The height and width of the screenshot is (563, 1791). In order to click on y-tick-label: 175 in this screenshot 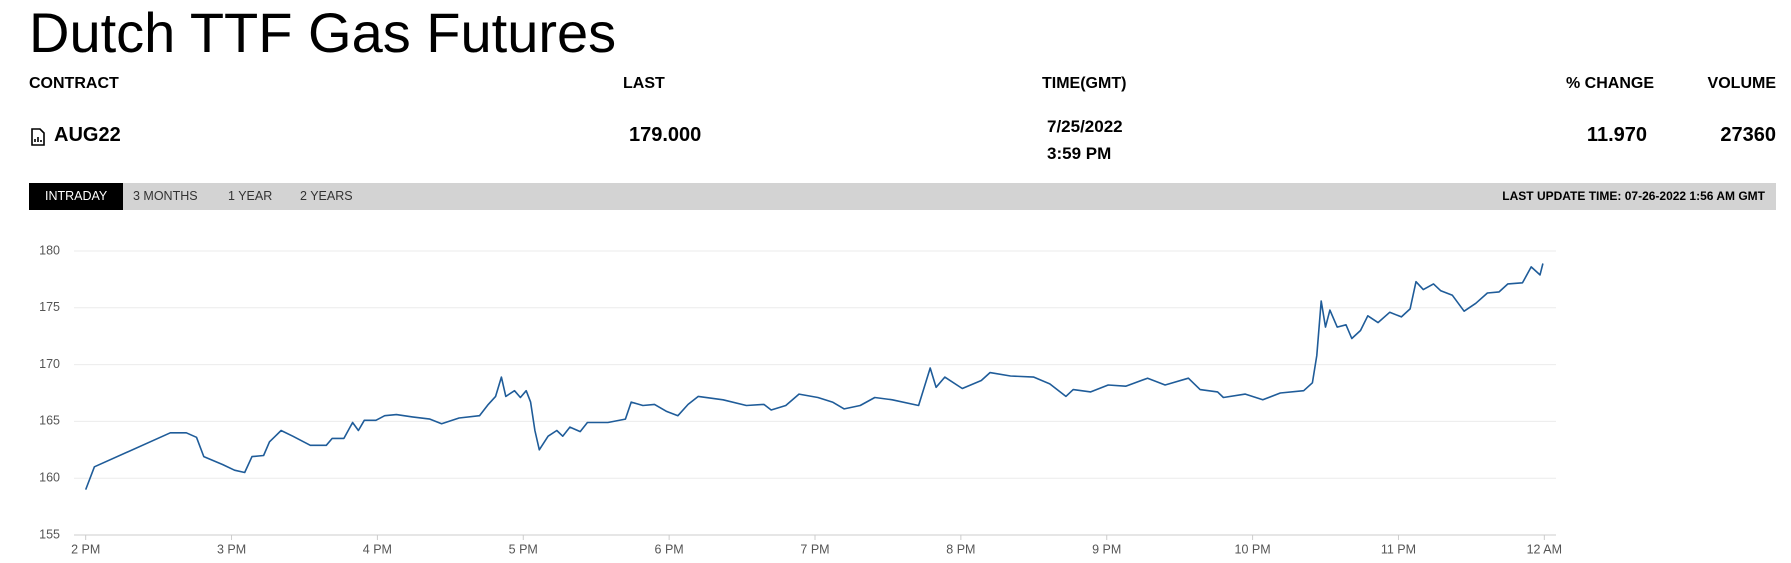, I will do `click(49, 307)`.